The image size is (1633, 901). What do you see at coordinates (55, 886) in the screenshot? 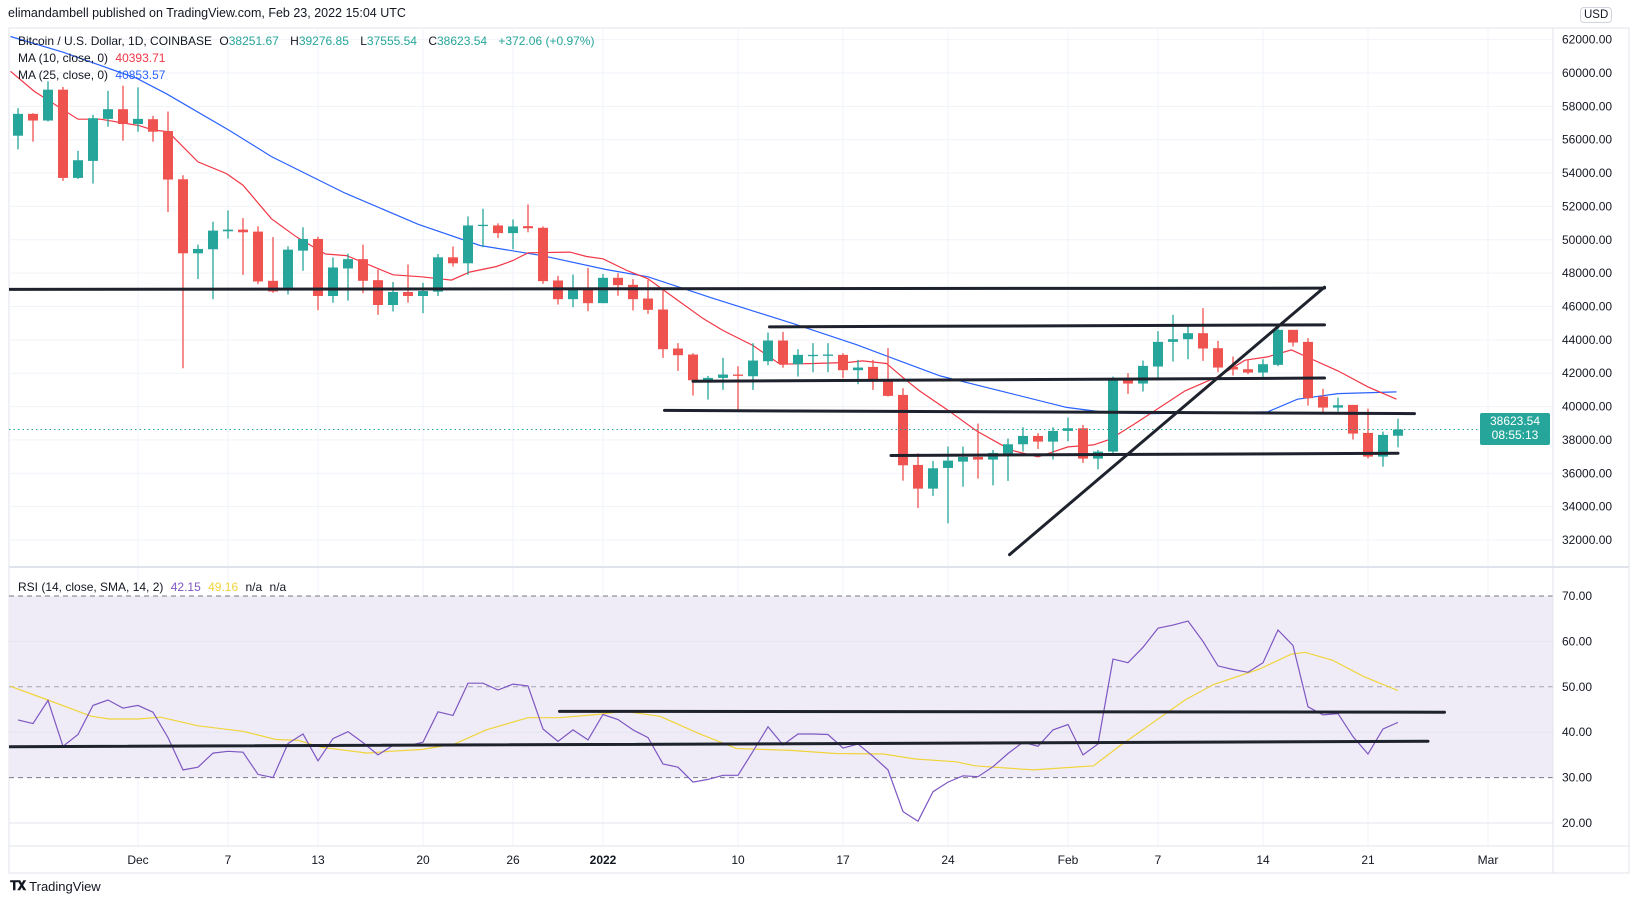
I see `tradingview-logo: 𝐓𝐗 TradingView` at bounding box center [55, 886].